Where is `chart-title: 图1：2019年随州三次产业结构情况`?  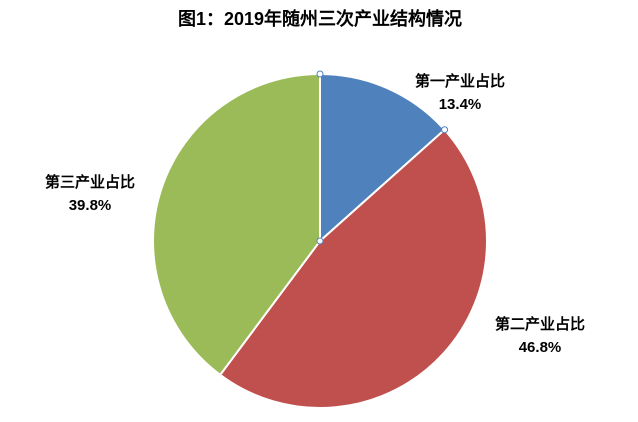
chart-title: 图1：2019年随州三次产业结构情况 is located at coordinates (320, 18).